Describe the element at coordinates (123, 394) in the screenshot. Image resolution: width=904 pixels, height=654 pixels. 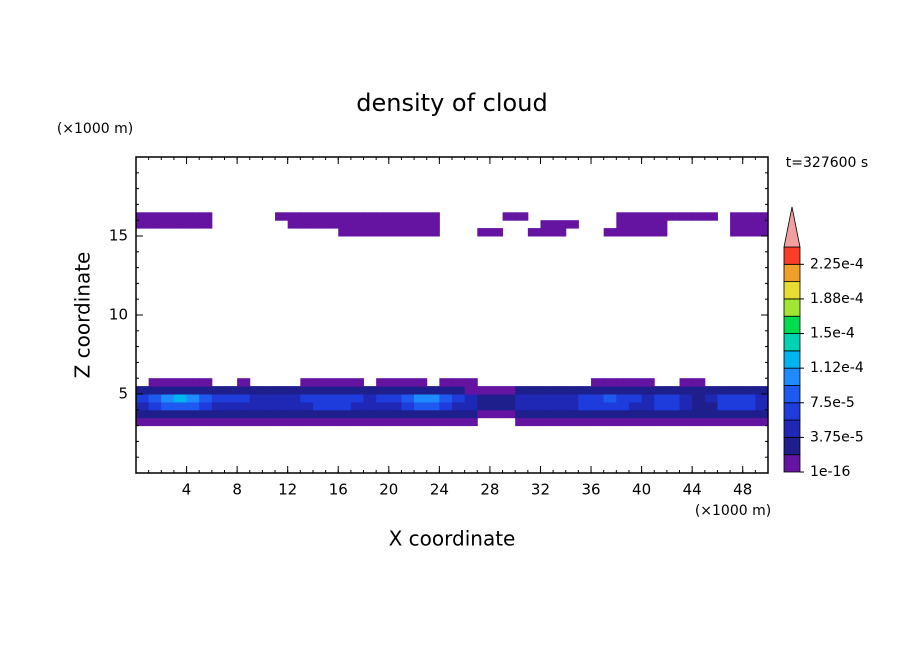
I see `y-tick-label: 5` at that location.